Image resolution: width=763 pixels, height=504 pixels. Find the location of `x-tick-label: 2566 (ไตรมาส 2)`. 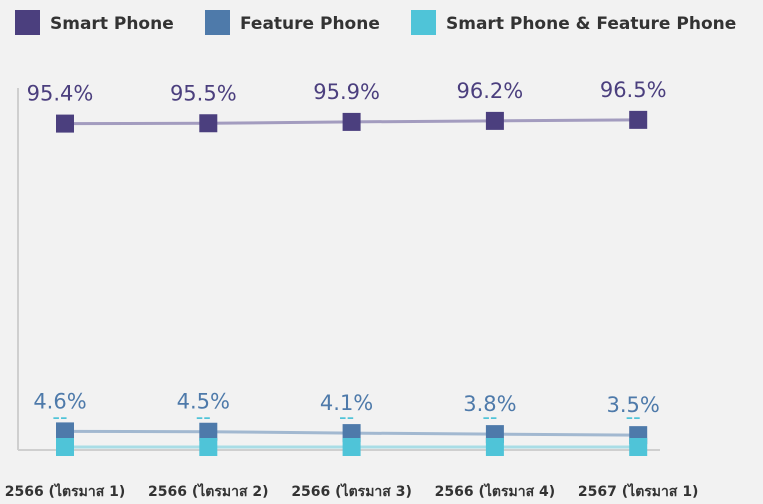

x-tick-label: 2566 (ไตรมาส 2) is located at coordinates (208, 491).